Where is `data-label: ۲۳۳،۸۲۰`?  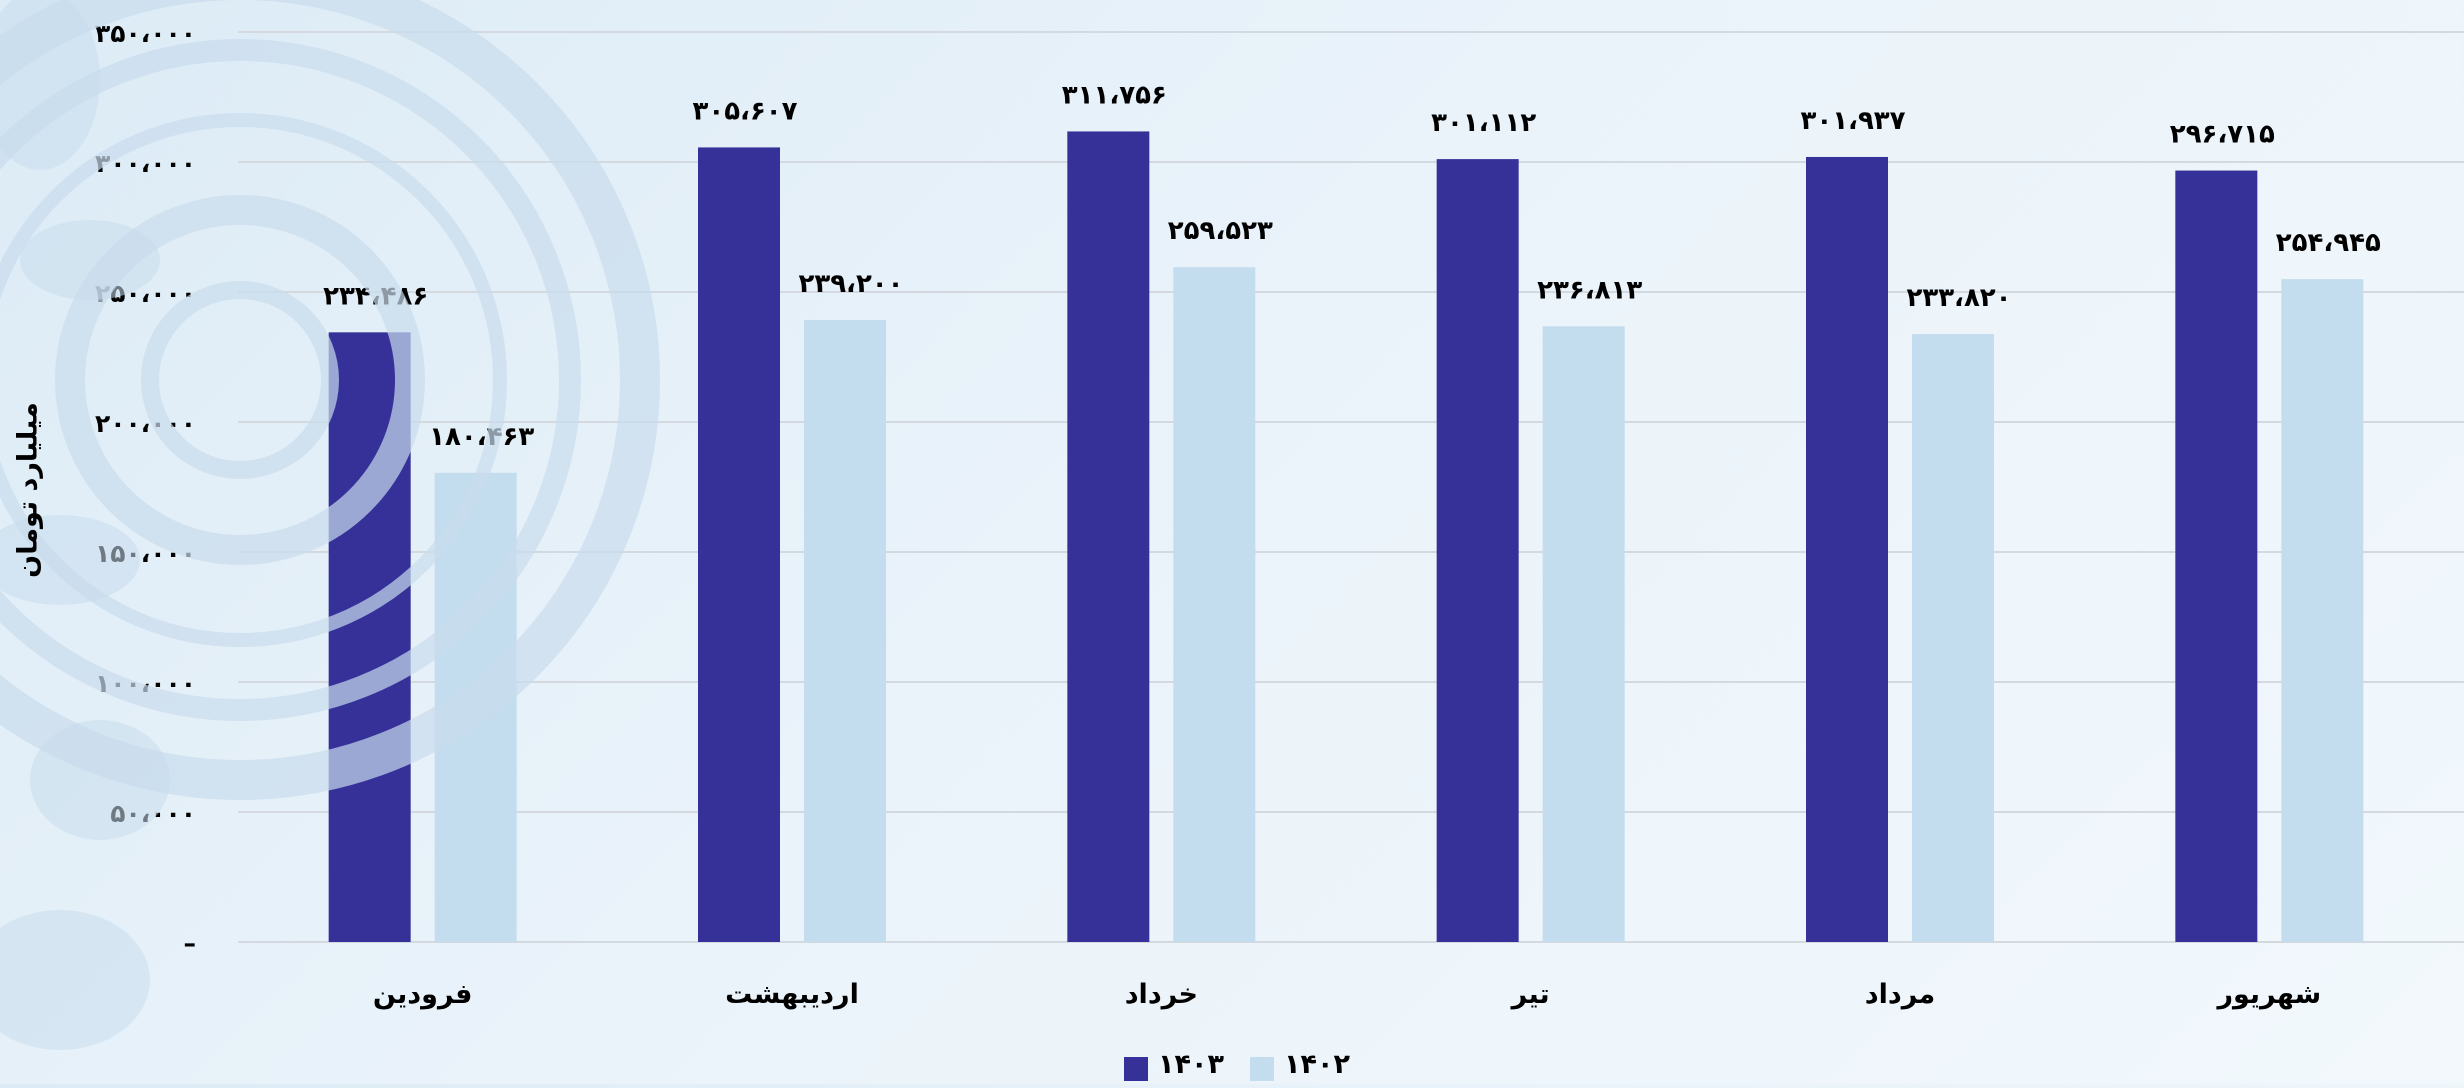 data-label: ۲۳۳،۸۲۰ is located at coordinates (1958, 298).